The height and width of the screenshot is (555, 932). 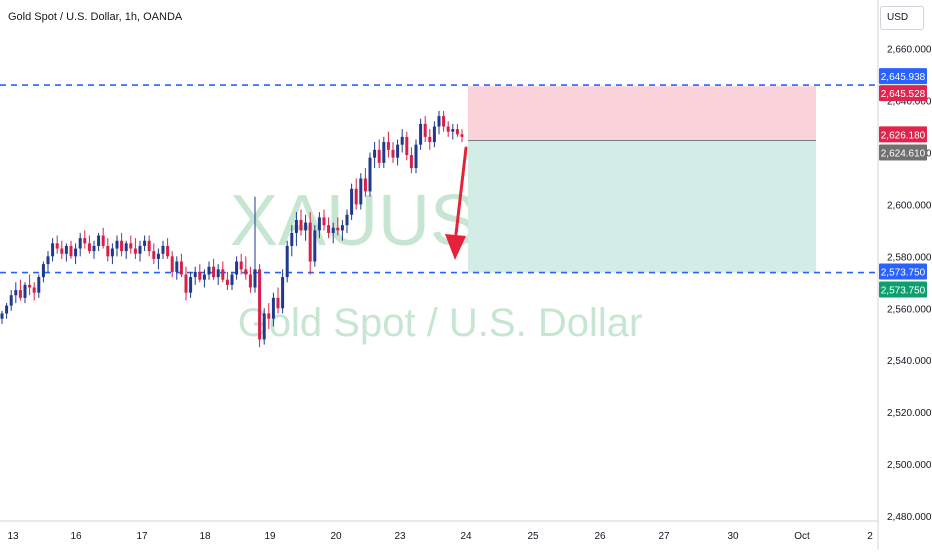 What do you see at coordinates (909, 413) in the screenshot?
I see `y-tick-label: 2,520.000` at bounding box center [909, 413].